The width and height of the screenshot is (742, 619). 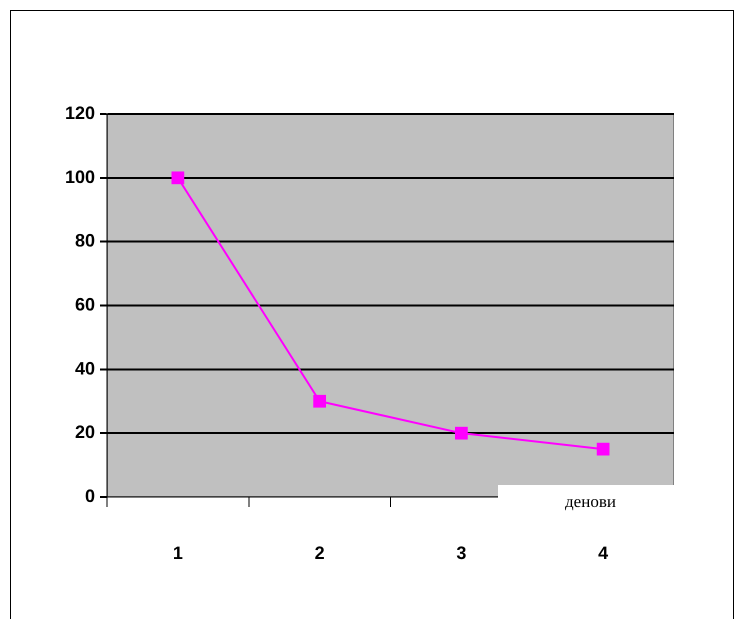 I want to click on x-tick-label: 4, so click(x=603, y=552).